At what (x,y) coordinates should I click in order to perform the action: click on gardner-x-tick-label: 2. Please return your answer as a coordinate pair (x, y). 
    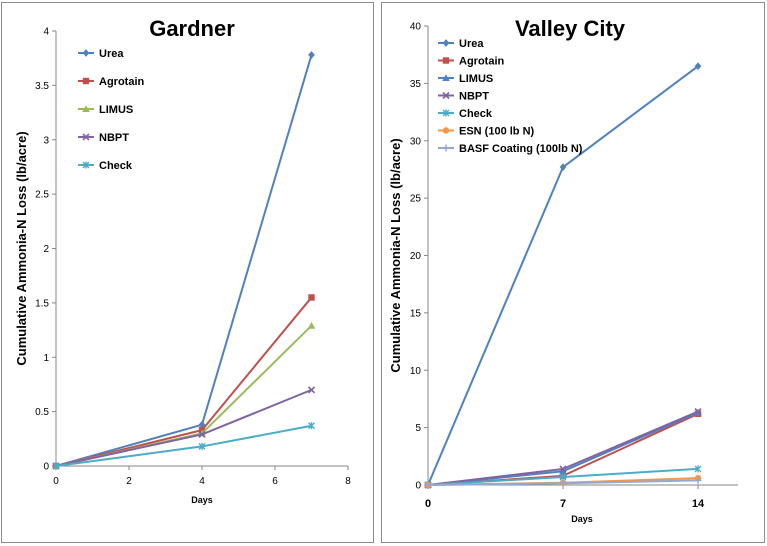
    Looking at the image, I should click on (129, 481).